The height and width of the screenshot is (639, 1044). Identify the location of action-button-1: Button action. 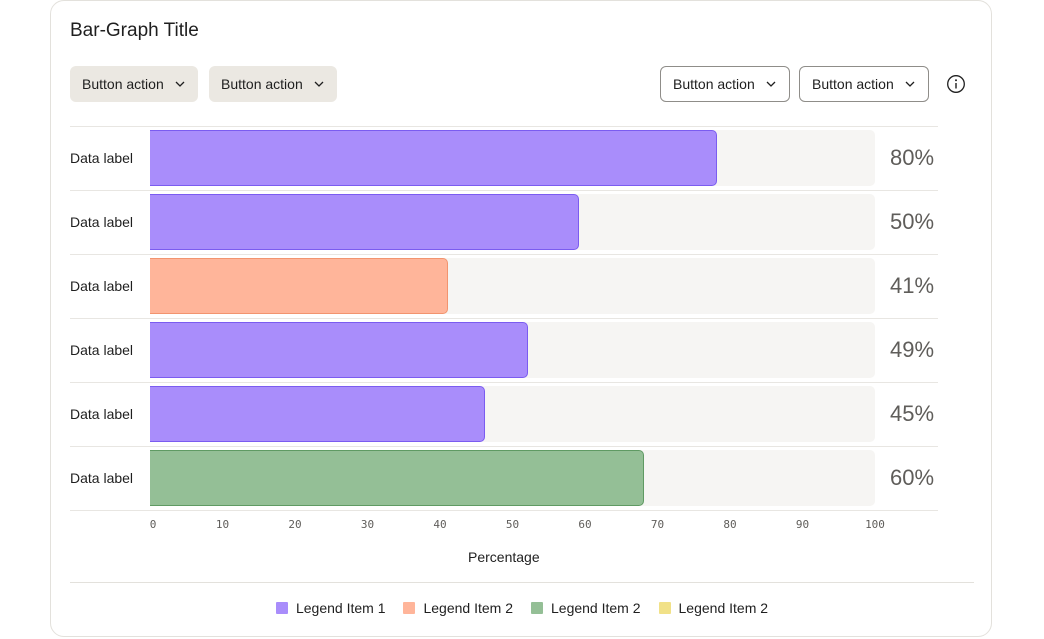
(134, 84).